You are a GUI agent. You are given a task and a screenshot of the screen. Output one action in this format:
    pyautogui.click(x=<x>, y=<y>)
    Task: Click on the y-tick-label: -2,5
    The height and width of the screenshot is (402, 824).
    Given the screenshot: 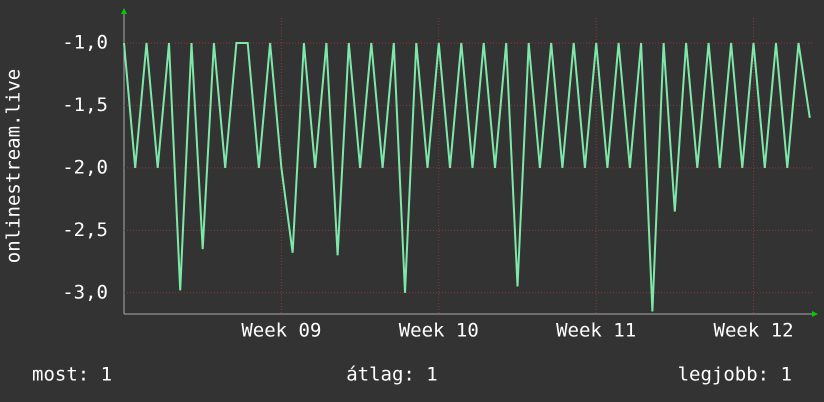 What is the action you would take?
    pyautogui.click(x=85, y=230)
    